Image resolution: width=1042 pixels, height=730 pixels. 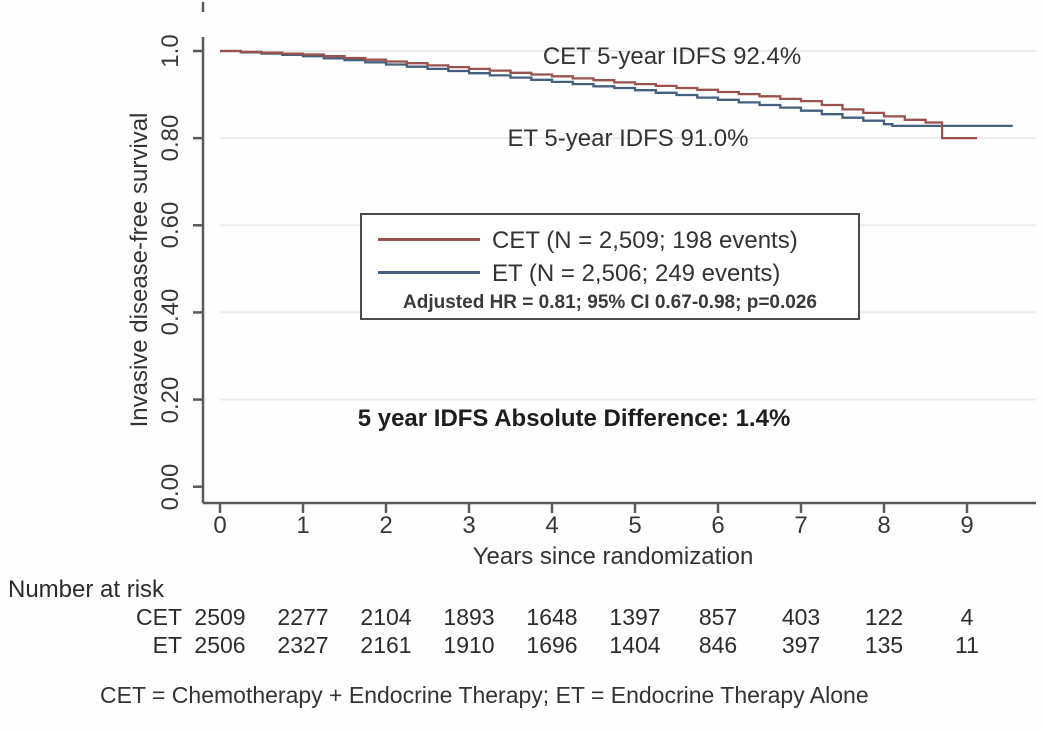 What do you see at coordinates (801, 525) in the screenshot?
I see `x-tick-label: 7` at bounding box center [801, 525].